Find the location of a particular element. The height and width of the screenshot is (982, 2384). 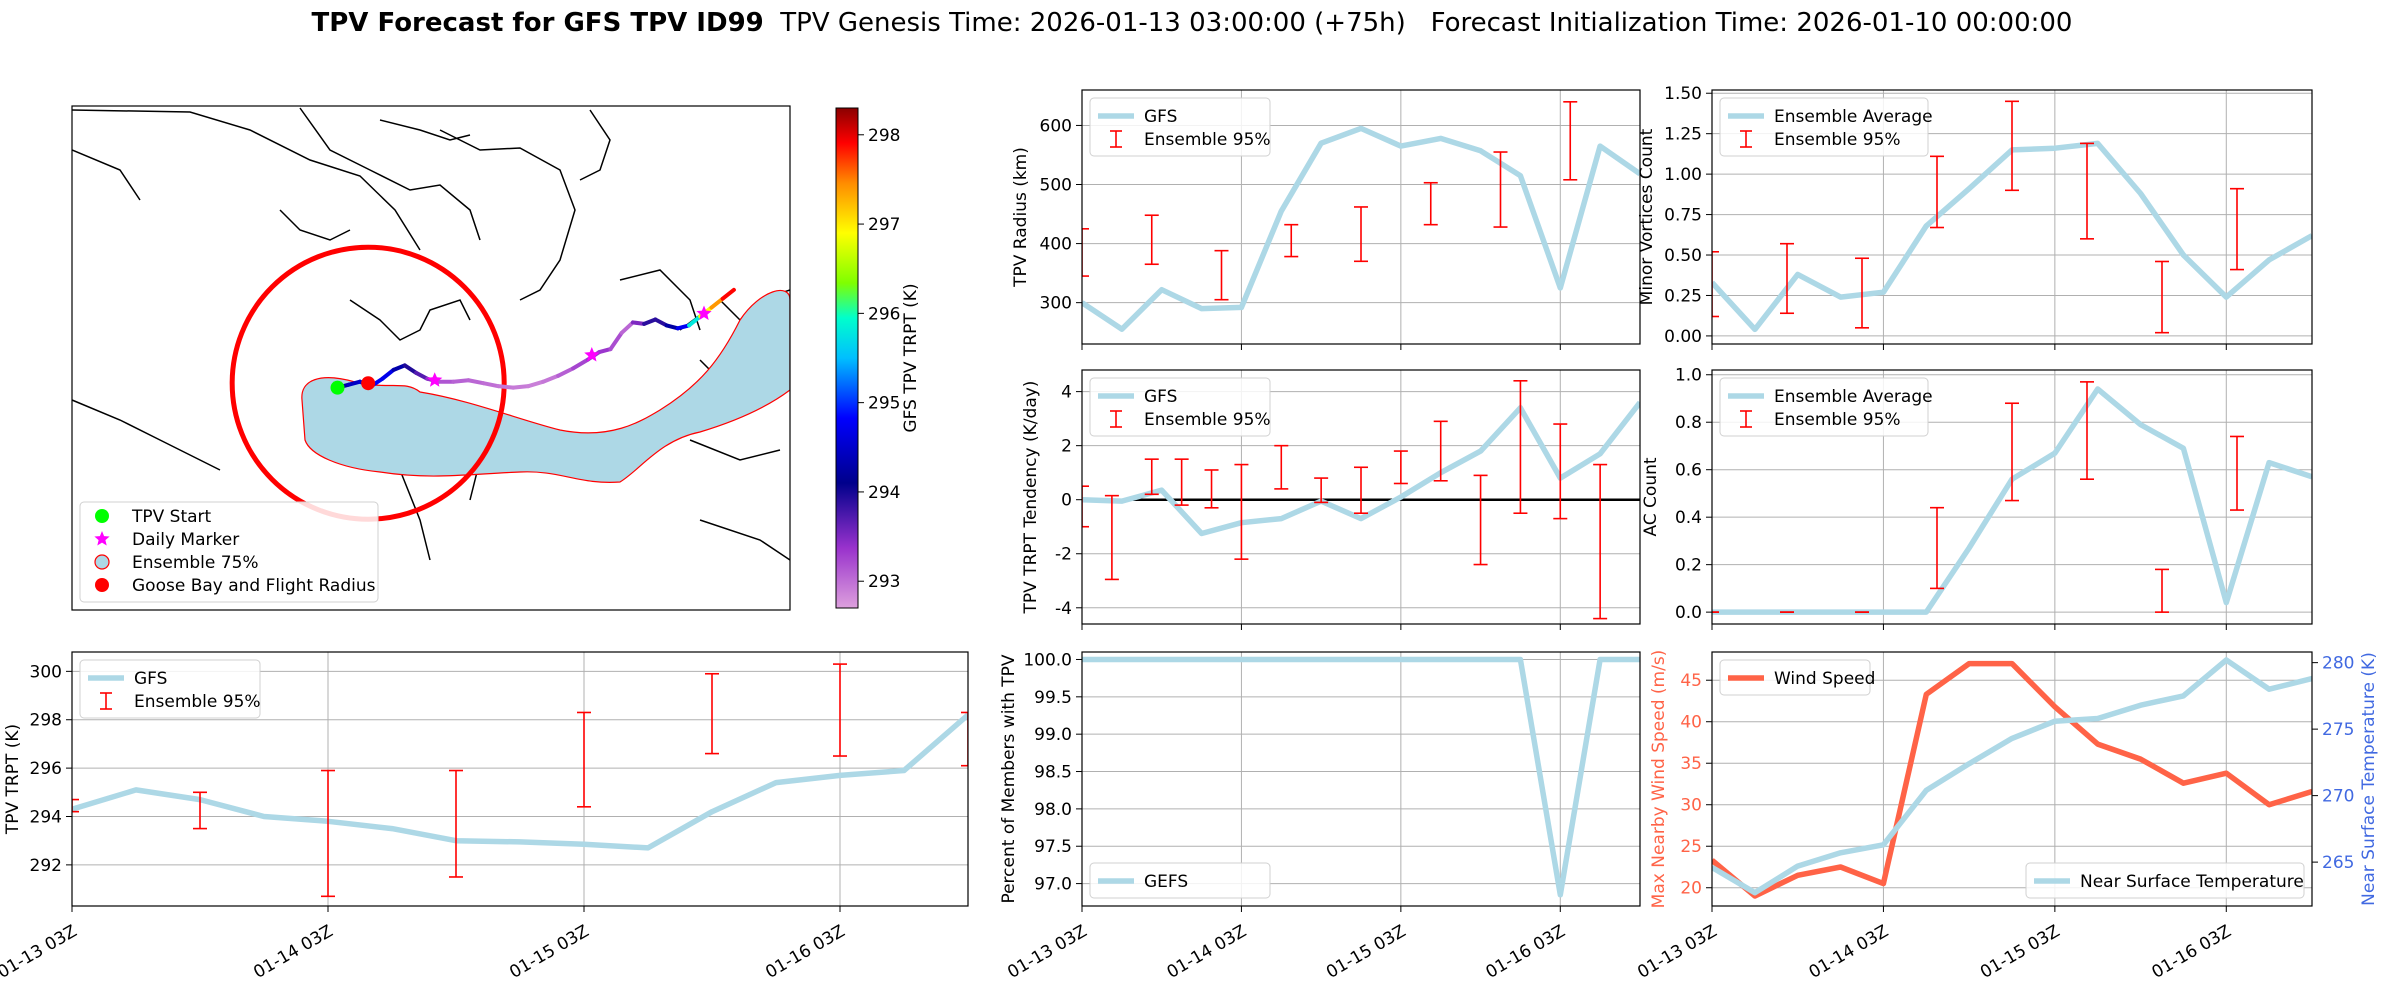

y2tick-label: 265 is located at coordinates (2338, 863).